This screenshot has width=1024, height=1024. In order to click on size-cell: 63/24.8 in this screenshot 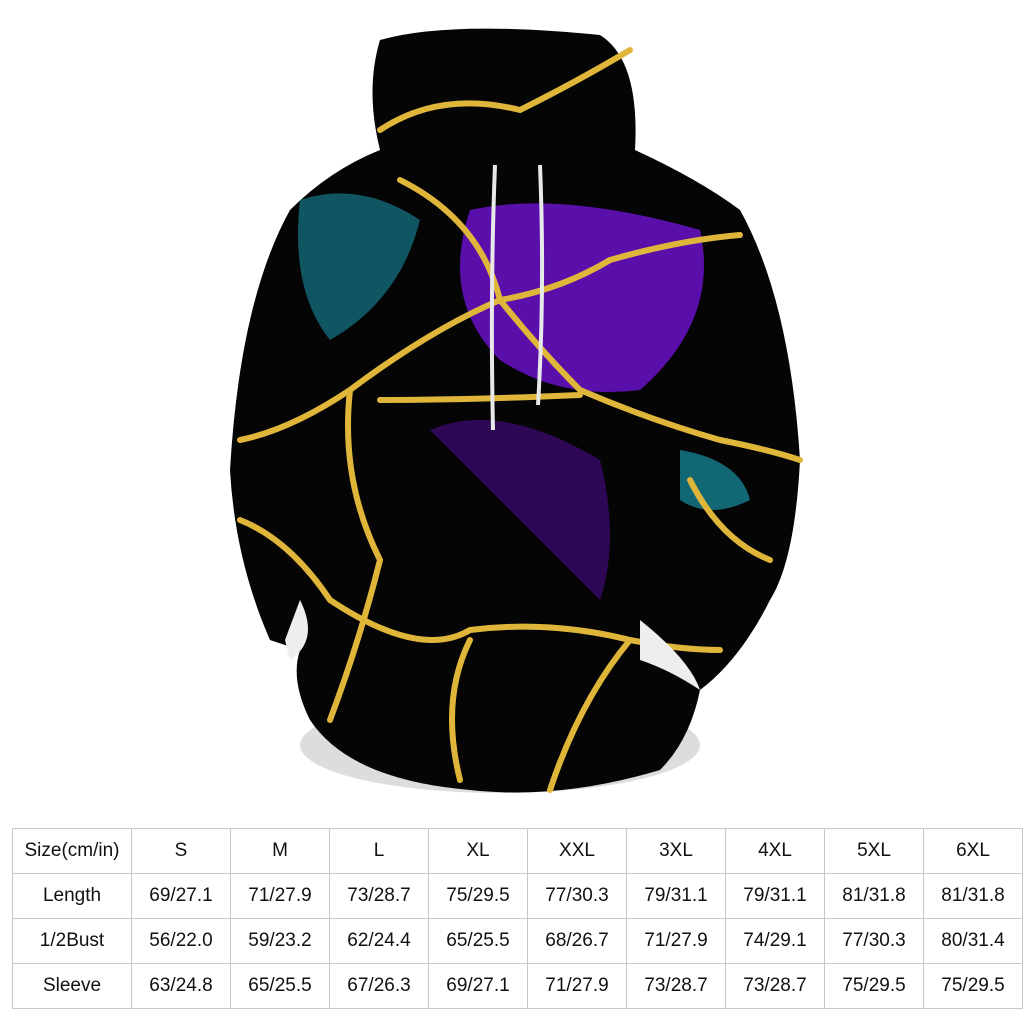, I will do `click(181, 986)`.